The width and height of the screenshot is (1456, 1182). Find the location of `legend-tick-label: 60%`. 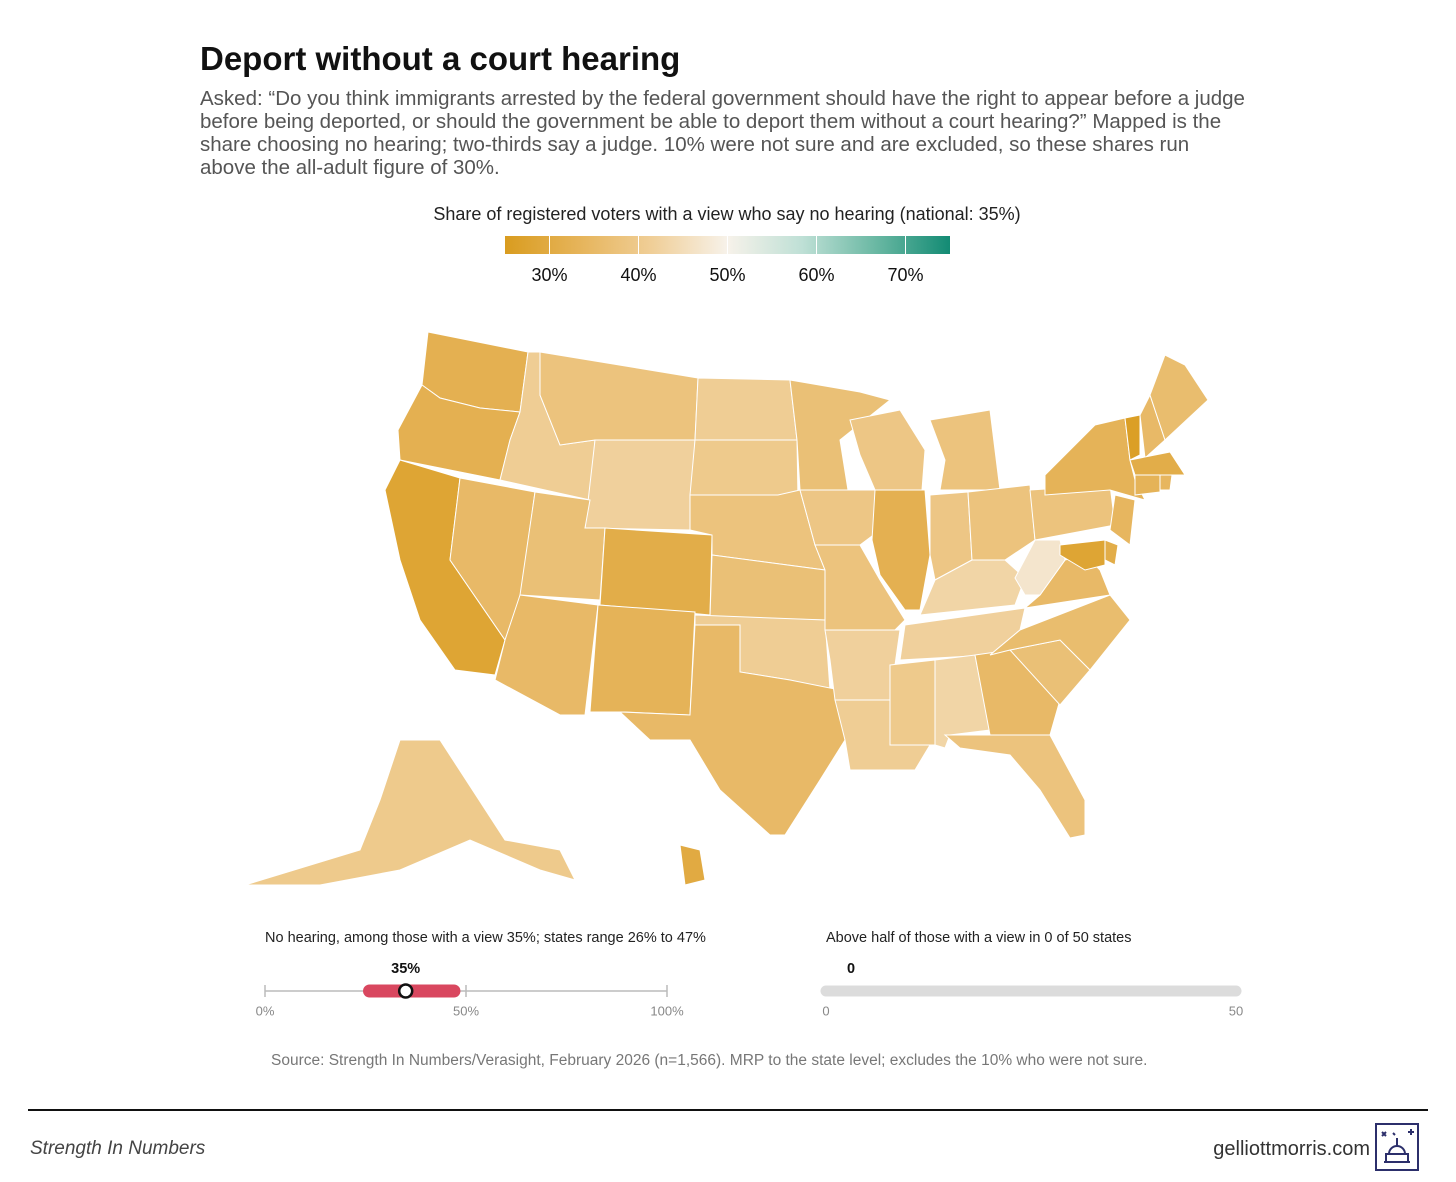

legend-tick-label: 60% is located at coordinates (816, 275).